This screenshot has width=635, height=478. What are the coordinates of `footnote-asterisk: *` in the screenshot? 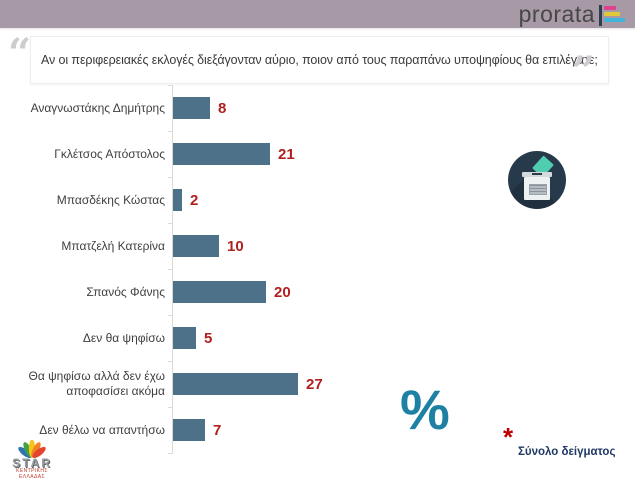 It's located at (508, 437).